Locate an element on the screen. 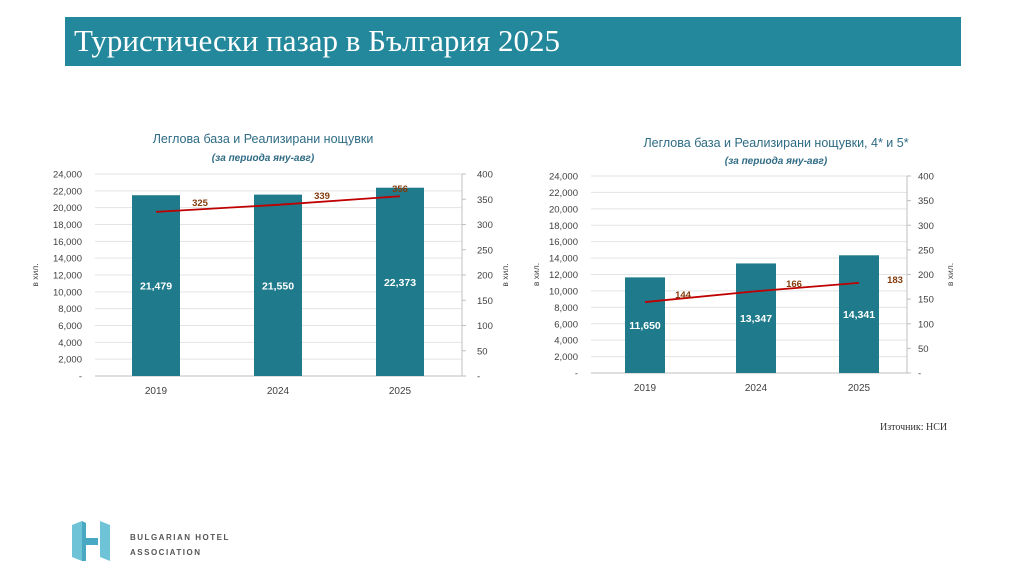 This screenshot has height=569, width=1024. logo-text: BULGARIAN HOTEL ASSOCIATION is located at coordinates (180, 545).